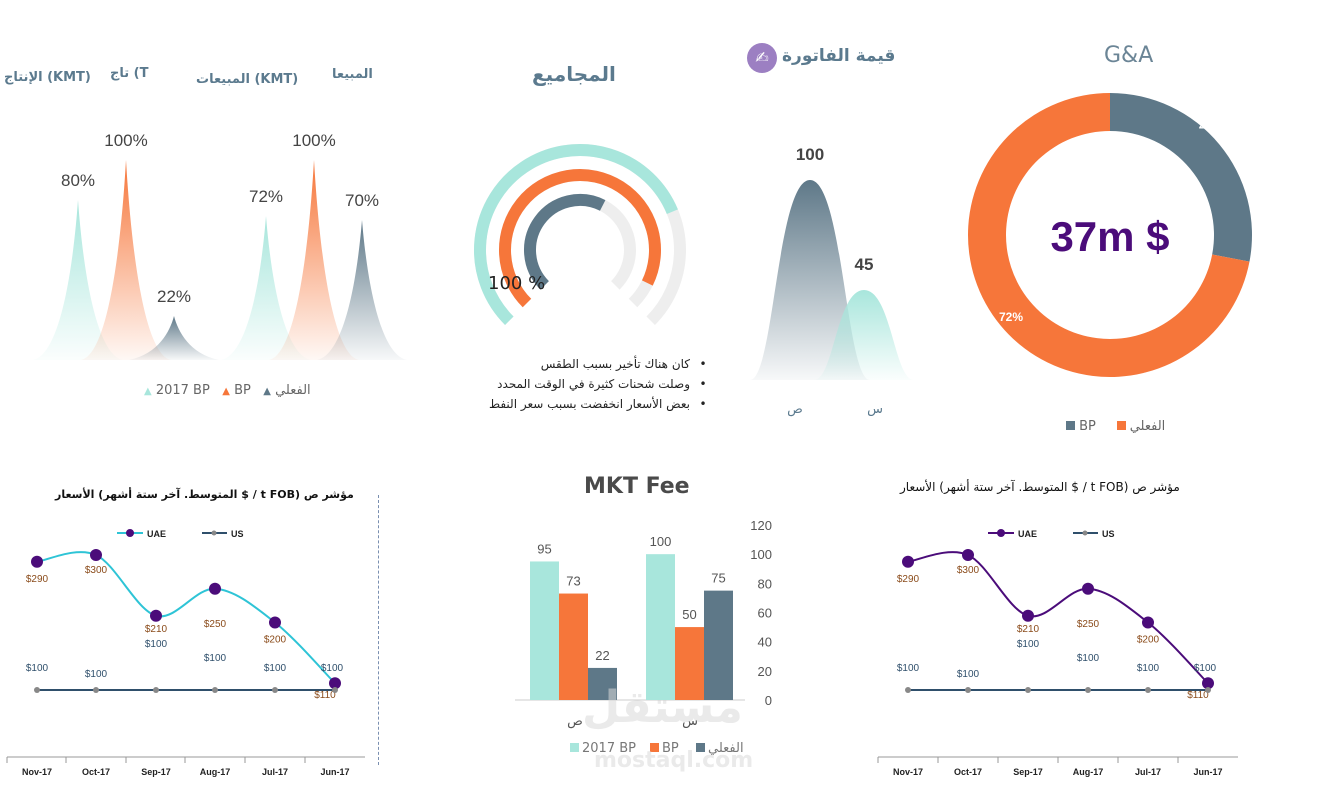  I want to click on header-production-kmt: الإنتاج (KMT), so click(47, 77).